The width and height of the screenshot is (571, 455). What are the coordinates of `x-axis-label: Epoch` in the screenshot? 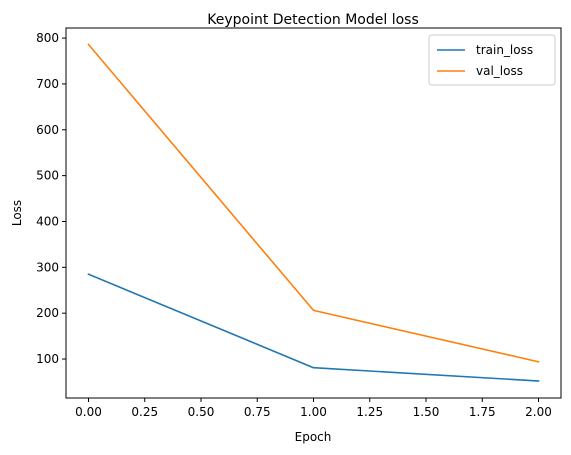 It's located at (313, 437).